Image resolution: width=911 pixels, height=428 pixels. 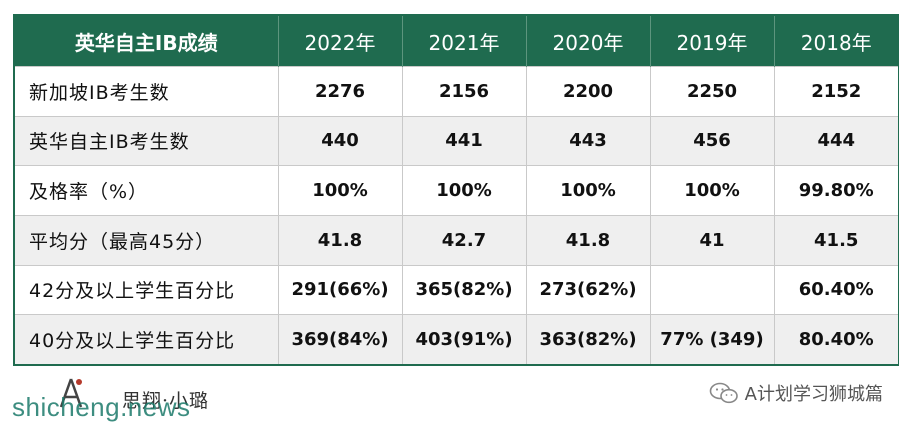 I want to click on header-row: 英华自主IB成绩 2022年 2021年 2020年 2019年 2018年, so click(x=456, y=41).